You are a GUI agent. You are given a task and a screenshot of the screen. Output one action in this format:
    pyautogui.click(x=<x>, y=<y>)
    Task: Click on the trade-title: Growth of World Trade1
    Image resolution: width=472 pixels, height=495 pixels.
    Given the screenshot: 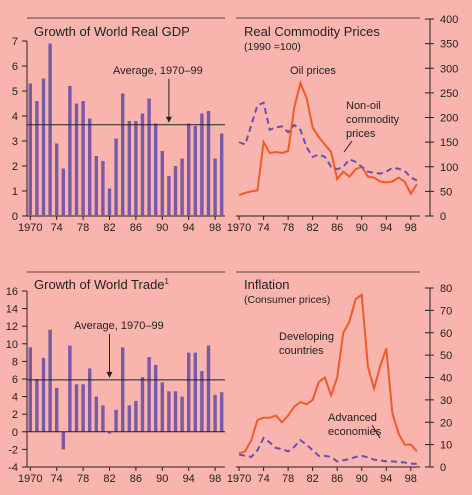 What is the action you would take?
    pyautogui.click(x=102, y=284)
    